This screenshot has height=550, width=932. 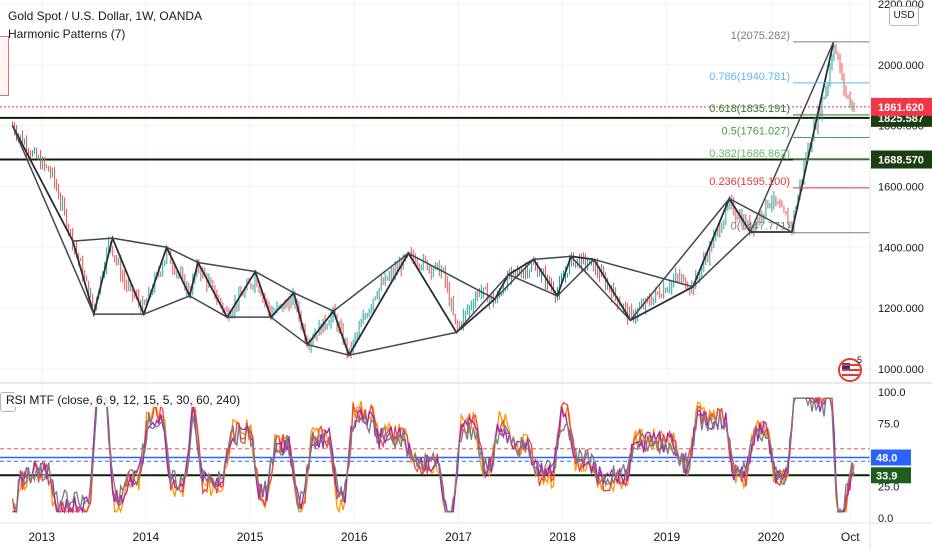 What do you see at coordinates (749, 182) in the screenshot?
I see `fib-level-label: 0.236(1595.100)` at bounding box center [749, 182].